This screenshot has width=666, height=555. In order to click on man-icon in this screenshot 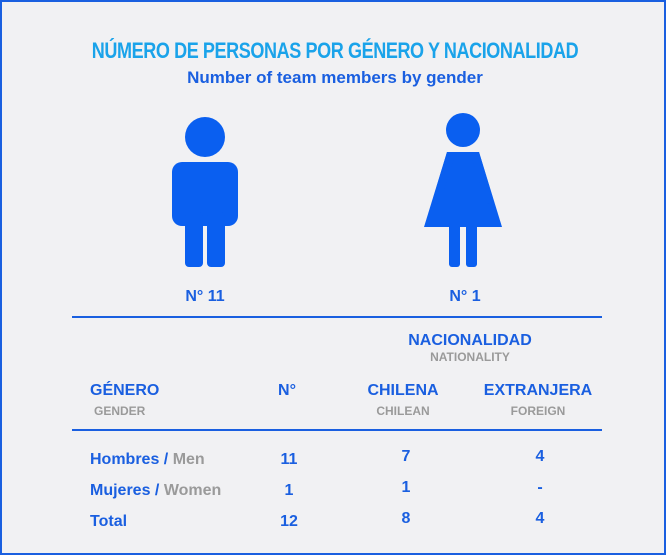, I will do `click(205, 192)`.